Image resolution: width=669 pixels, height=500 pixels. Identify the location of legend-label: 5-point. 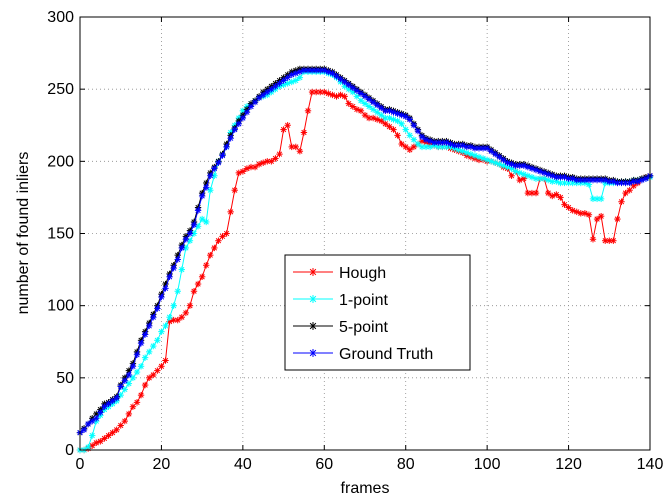
(363, 327).